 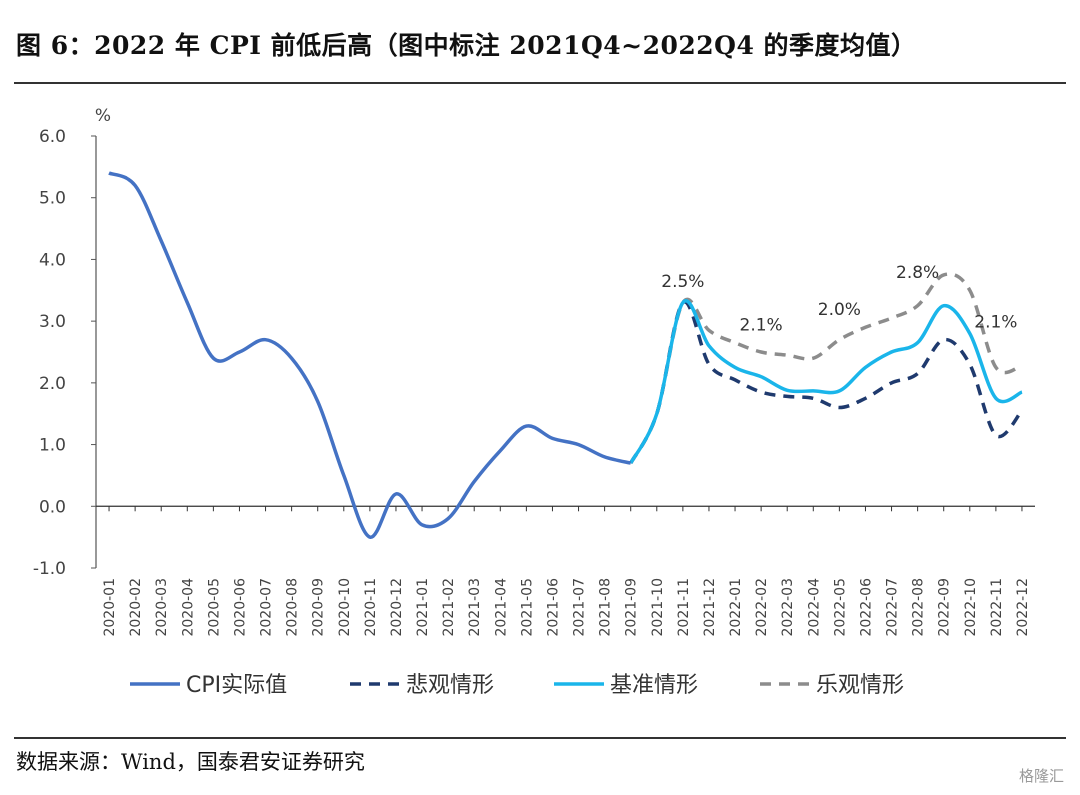 I want to click on legend-item-label: 乐观情形, so click(x=860, y=685).